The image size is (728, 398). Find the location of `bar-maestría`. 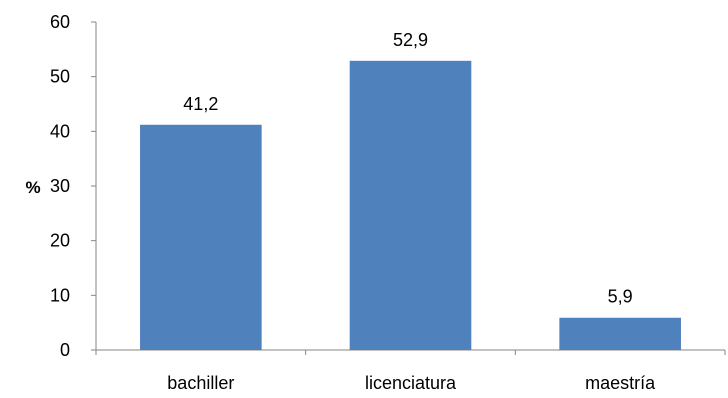

bar-maestría is located at coordinates (620, 333).